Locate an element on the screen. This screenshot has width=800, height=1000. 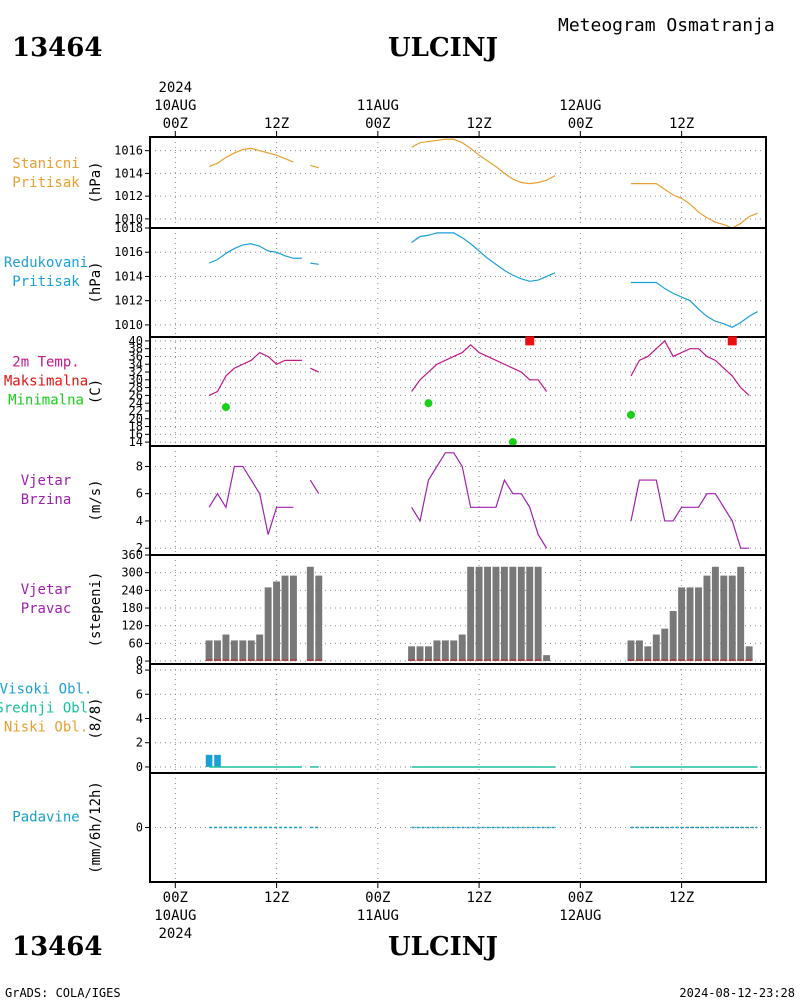
panel-wind_speed: 2 4 6 8 Vjetar Brzina (m/s) is located at coordinates (394, 500).